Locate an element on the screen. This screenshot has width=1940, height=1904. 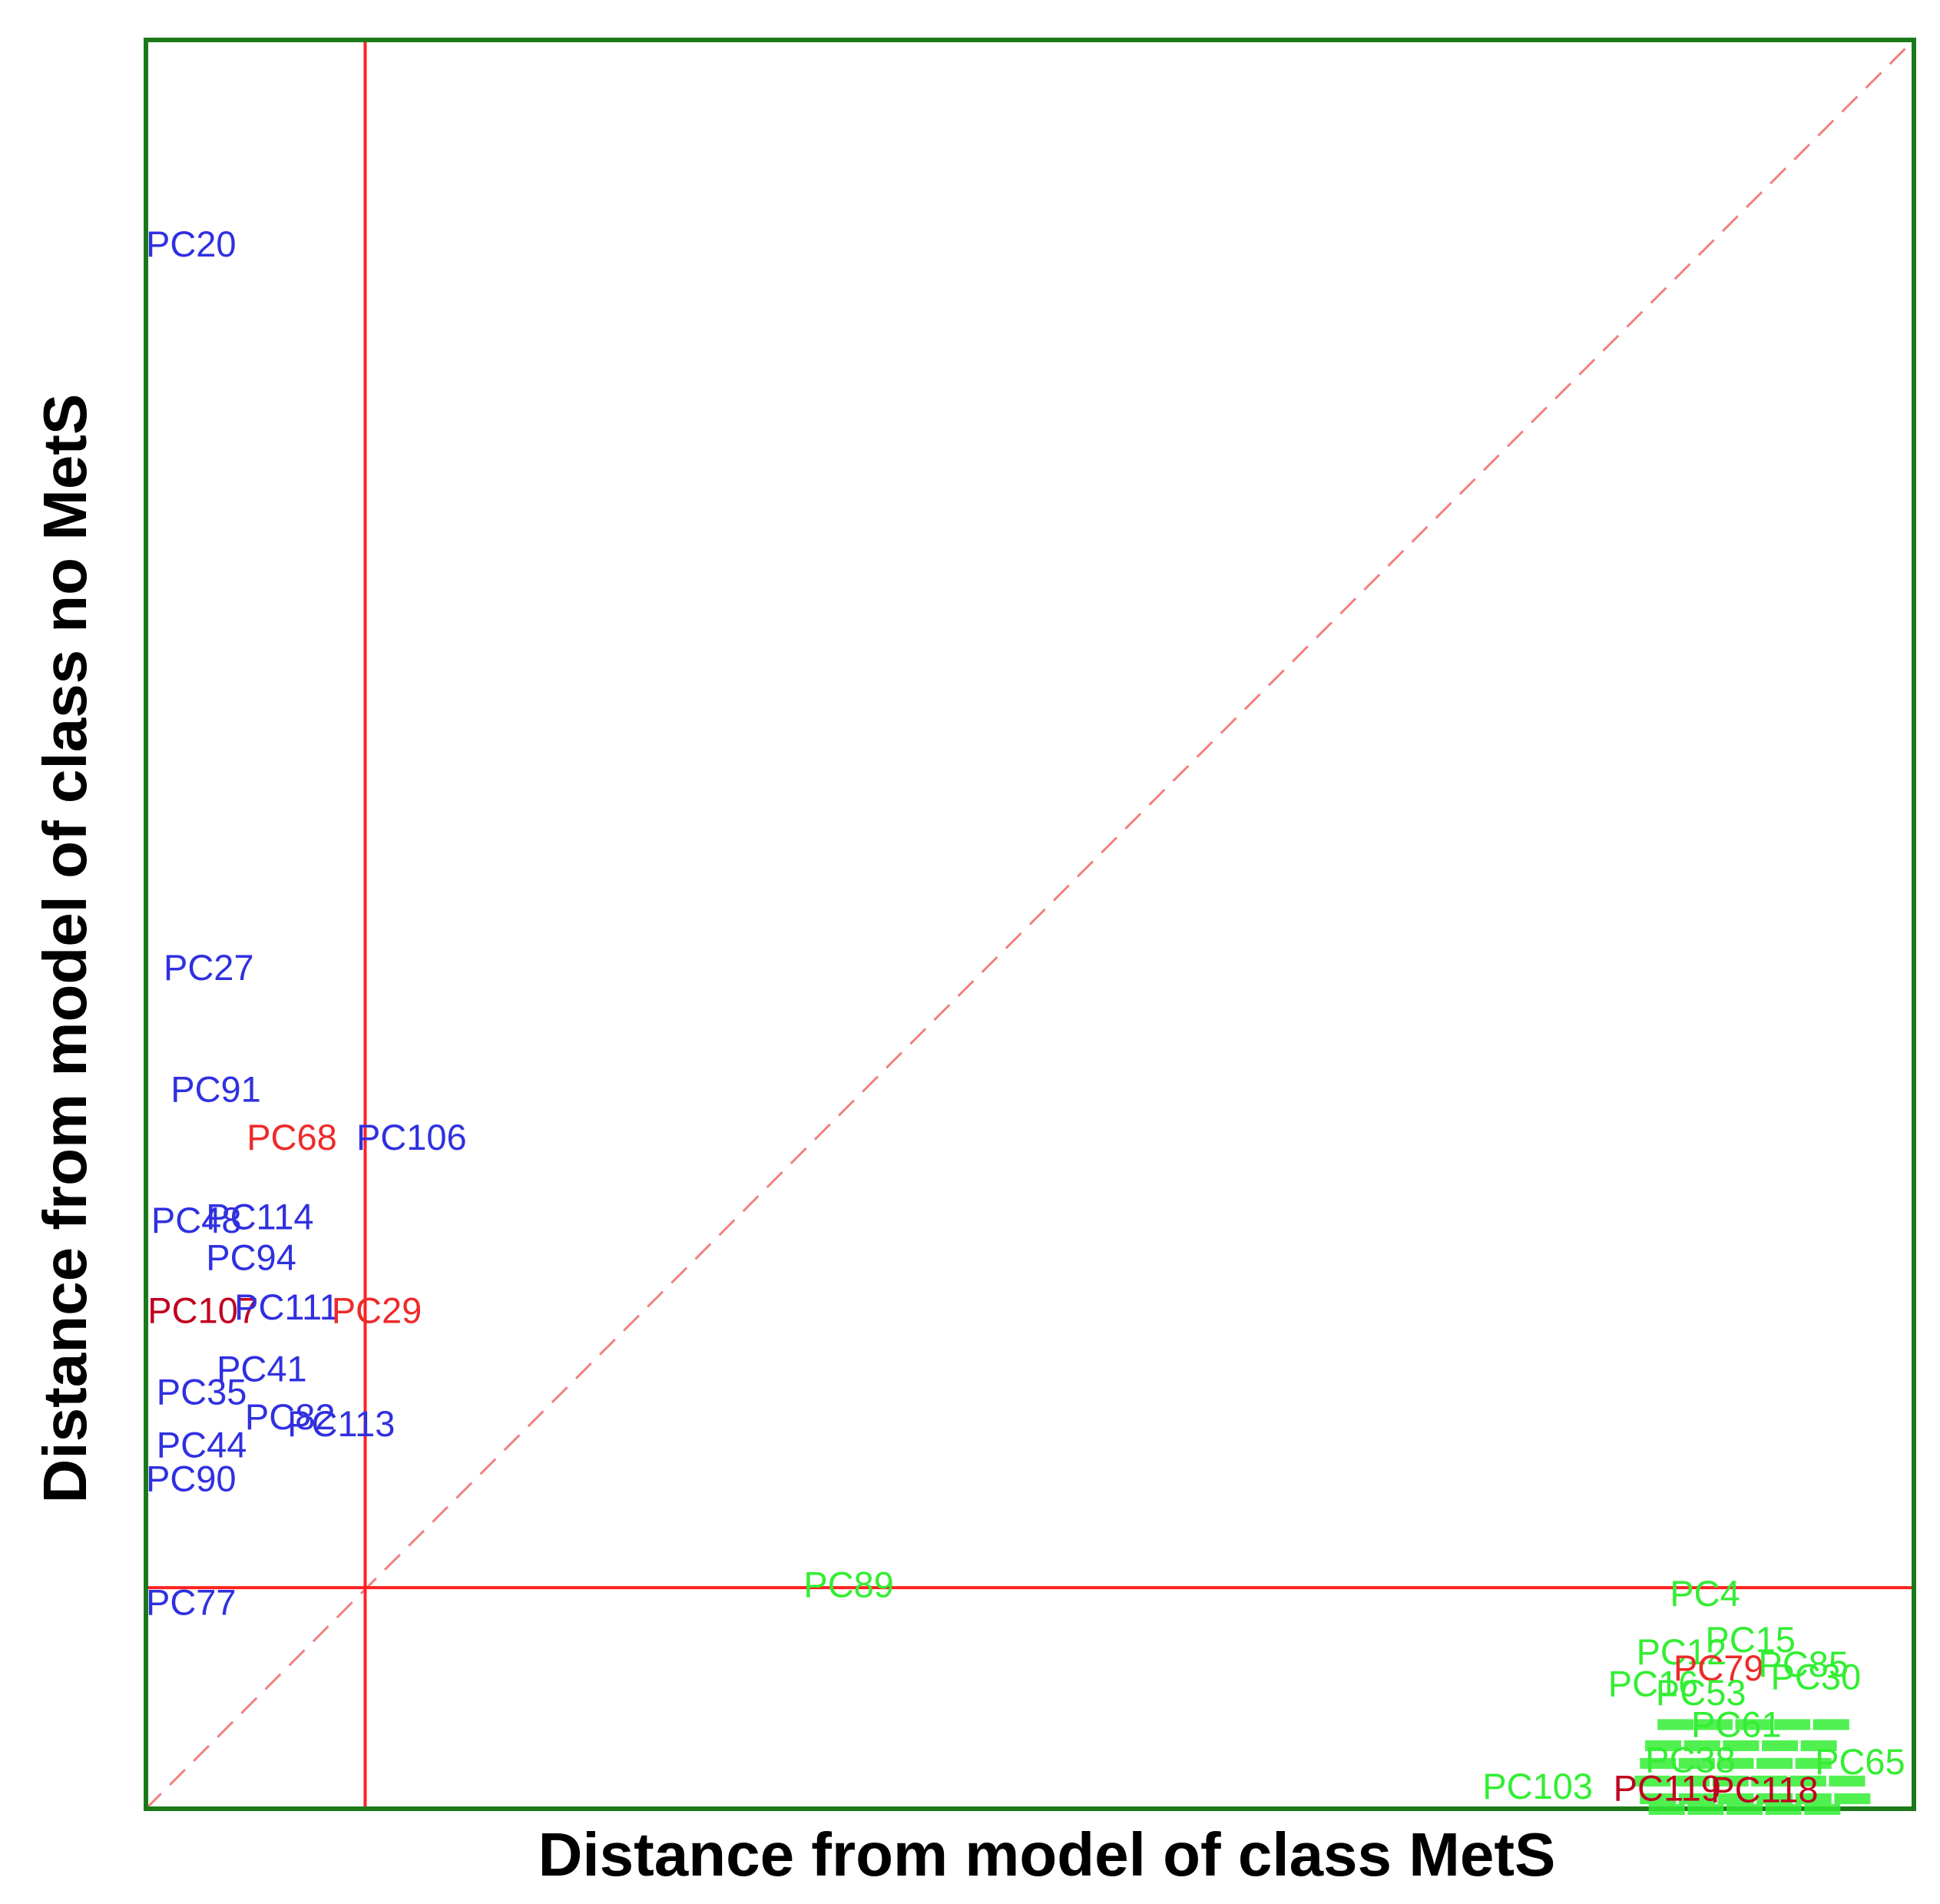
point-label: PC114 is located at coordinates (259, 1217).